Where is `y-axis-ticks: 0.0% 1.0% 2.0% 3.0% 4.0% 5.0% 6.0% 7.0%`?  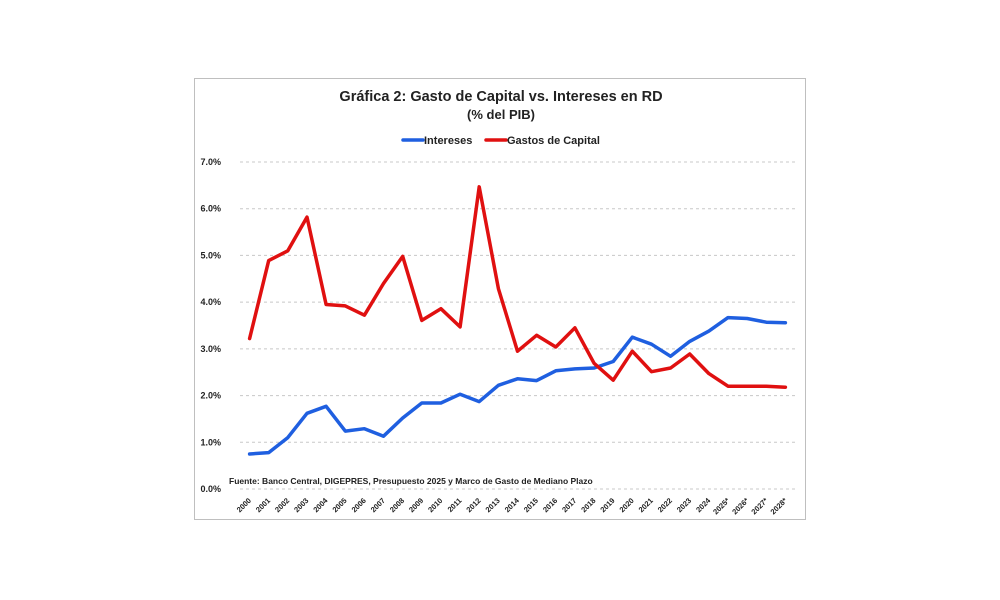 y-axis-ticks: 0.0% 1.0% 2.0% 3.0% 4.0% 5.0% 6.0% 7.0% is located at coordinates (210, 325).